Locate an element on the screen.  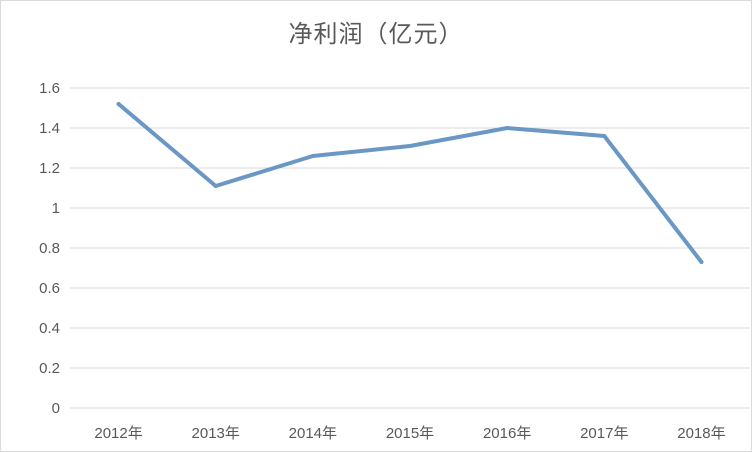
y-axis-tick-labels: 0 0.2 0.4 0.6 0.8 1 1.2 1.4 1.6 is located at coordinates (49, 248).